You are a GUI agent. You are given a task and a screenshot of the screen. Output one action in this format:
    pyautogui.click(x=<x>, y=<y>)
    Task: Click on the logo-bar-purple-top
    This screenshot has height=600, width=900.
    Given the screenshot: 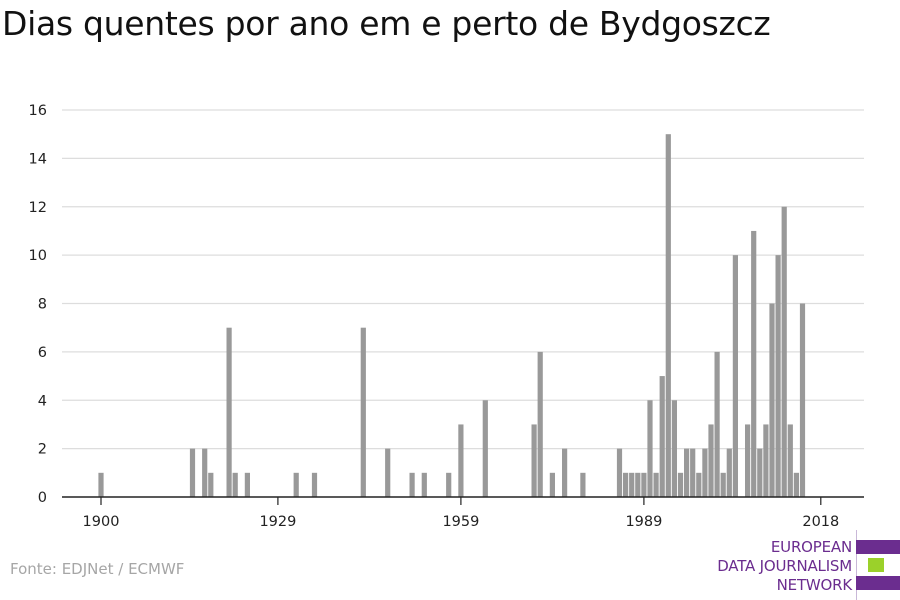 What is the action you would take?
    pyautogui.click(x=878, y=547)
    